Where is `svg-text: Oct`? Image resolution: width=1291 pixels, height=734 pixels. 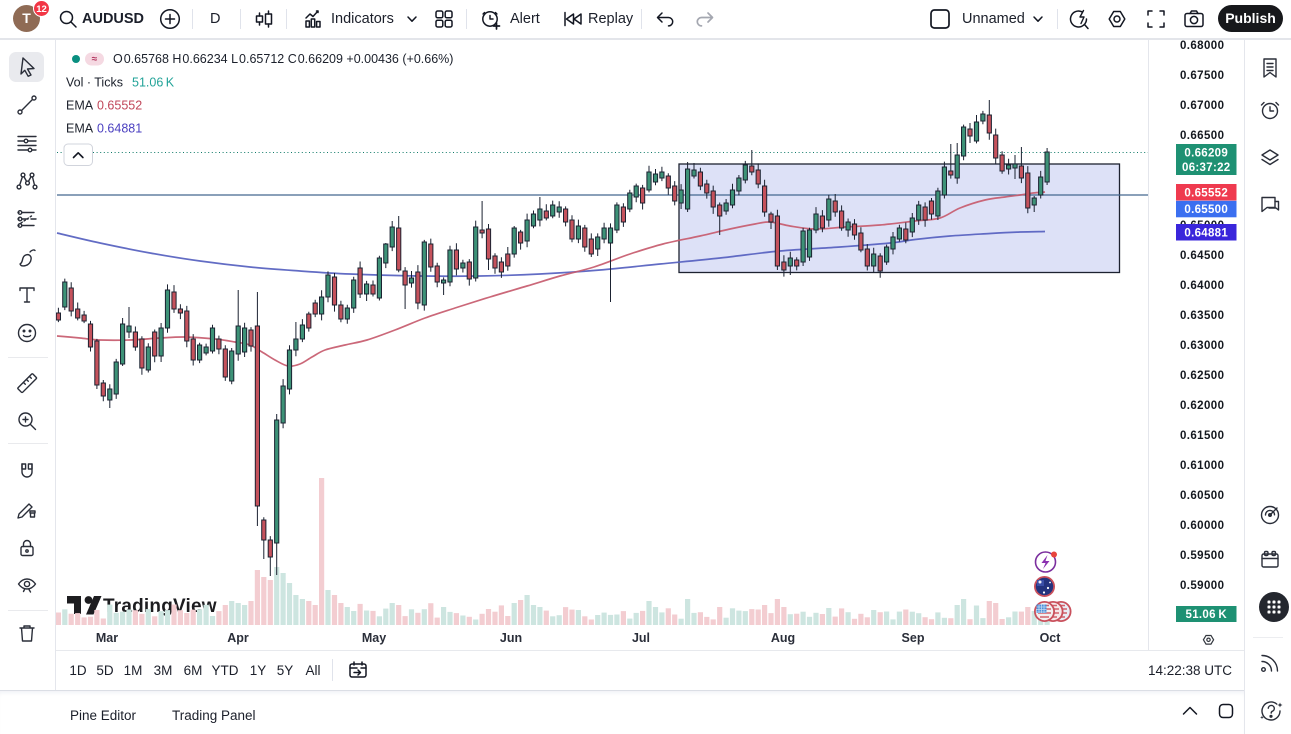
svg-text: Oct is located at coordinates (1051, 638).